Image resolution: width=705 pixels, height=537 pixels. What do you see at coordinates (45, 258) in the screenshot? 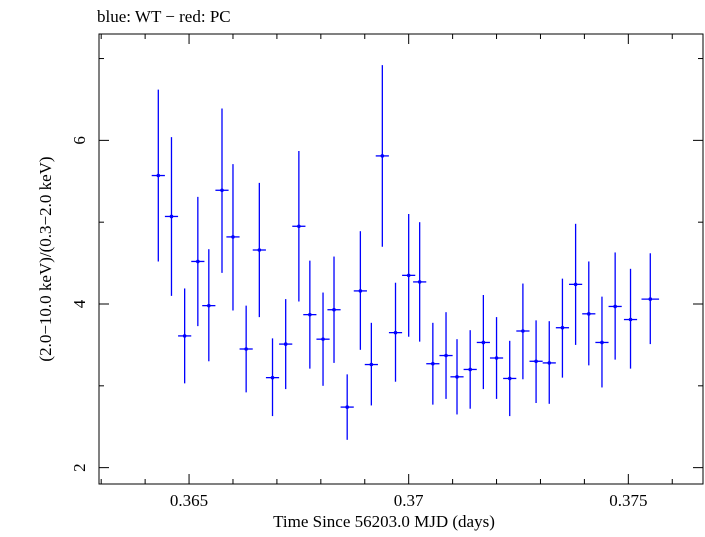
I see `y-axis-label: (2.0−10.0 keV)/(0.3−2.0 keV)` at bounding box center [45, 258].